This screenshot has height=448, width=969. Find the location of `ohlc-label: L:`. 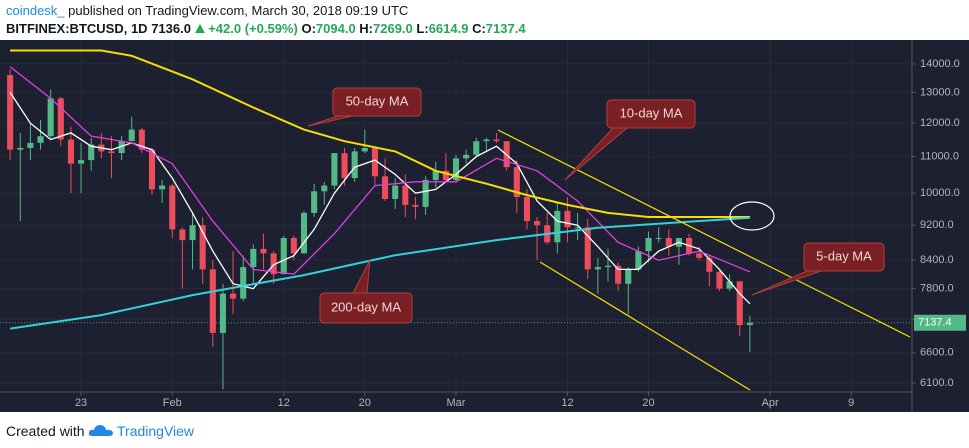

ohlc-label: L: is located at coordinates (422, 28).